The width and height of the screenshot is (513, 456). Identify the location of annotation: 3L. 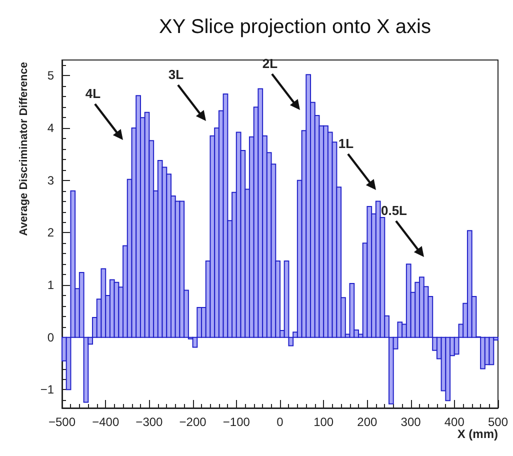
(176, 74).